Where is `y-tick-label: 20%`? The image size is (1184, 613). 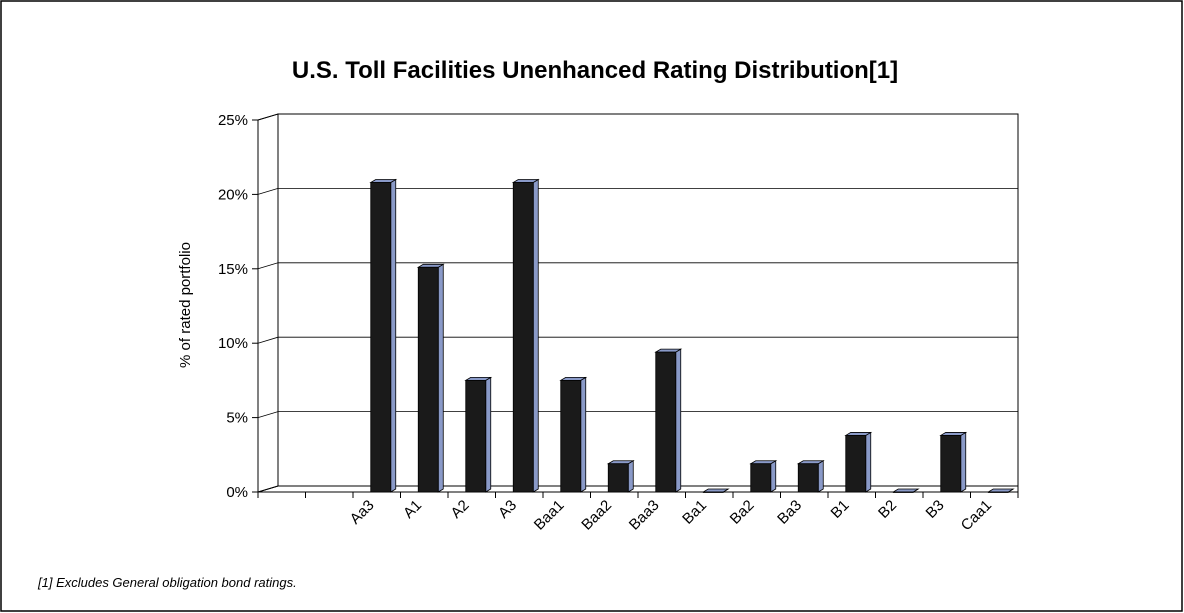
y-tick-label: 20% is located at coordinates (233, 194).